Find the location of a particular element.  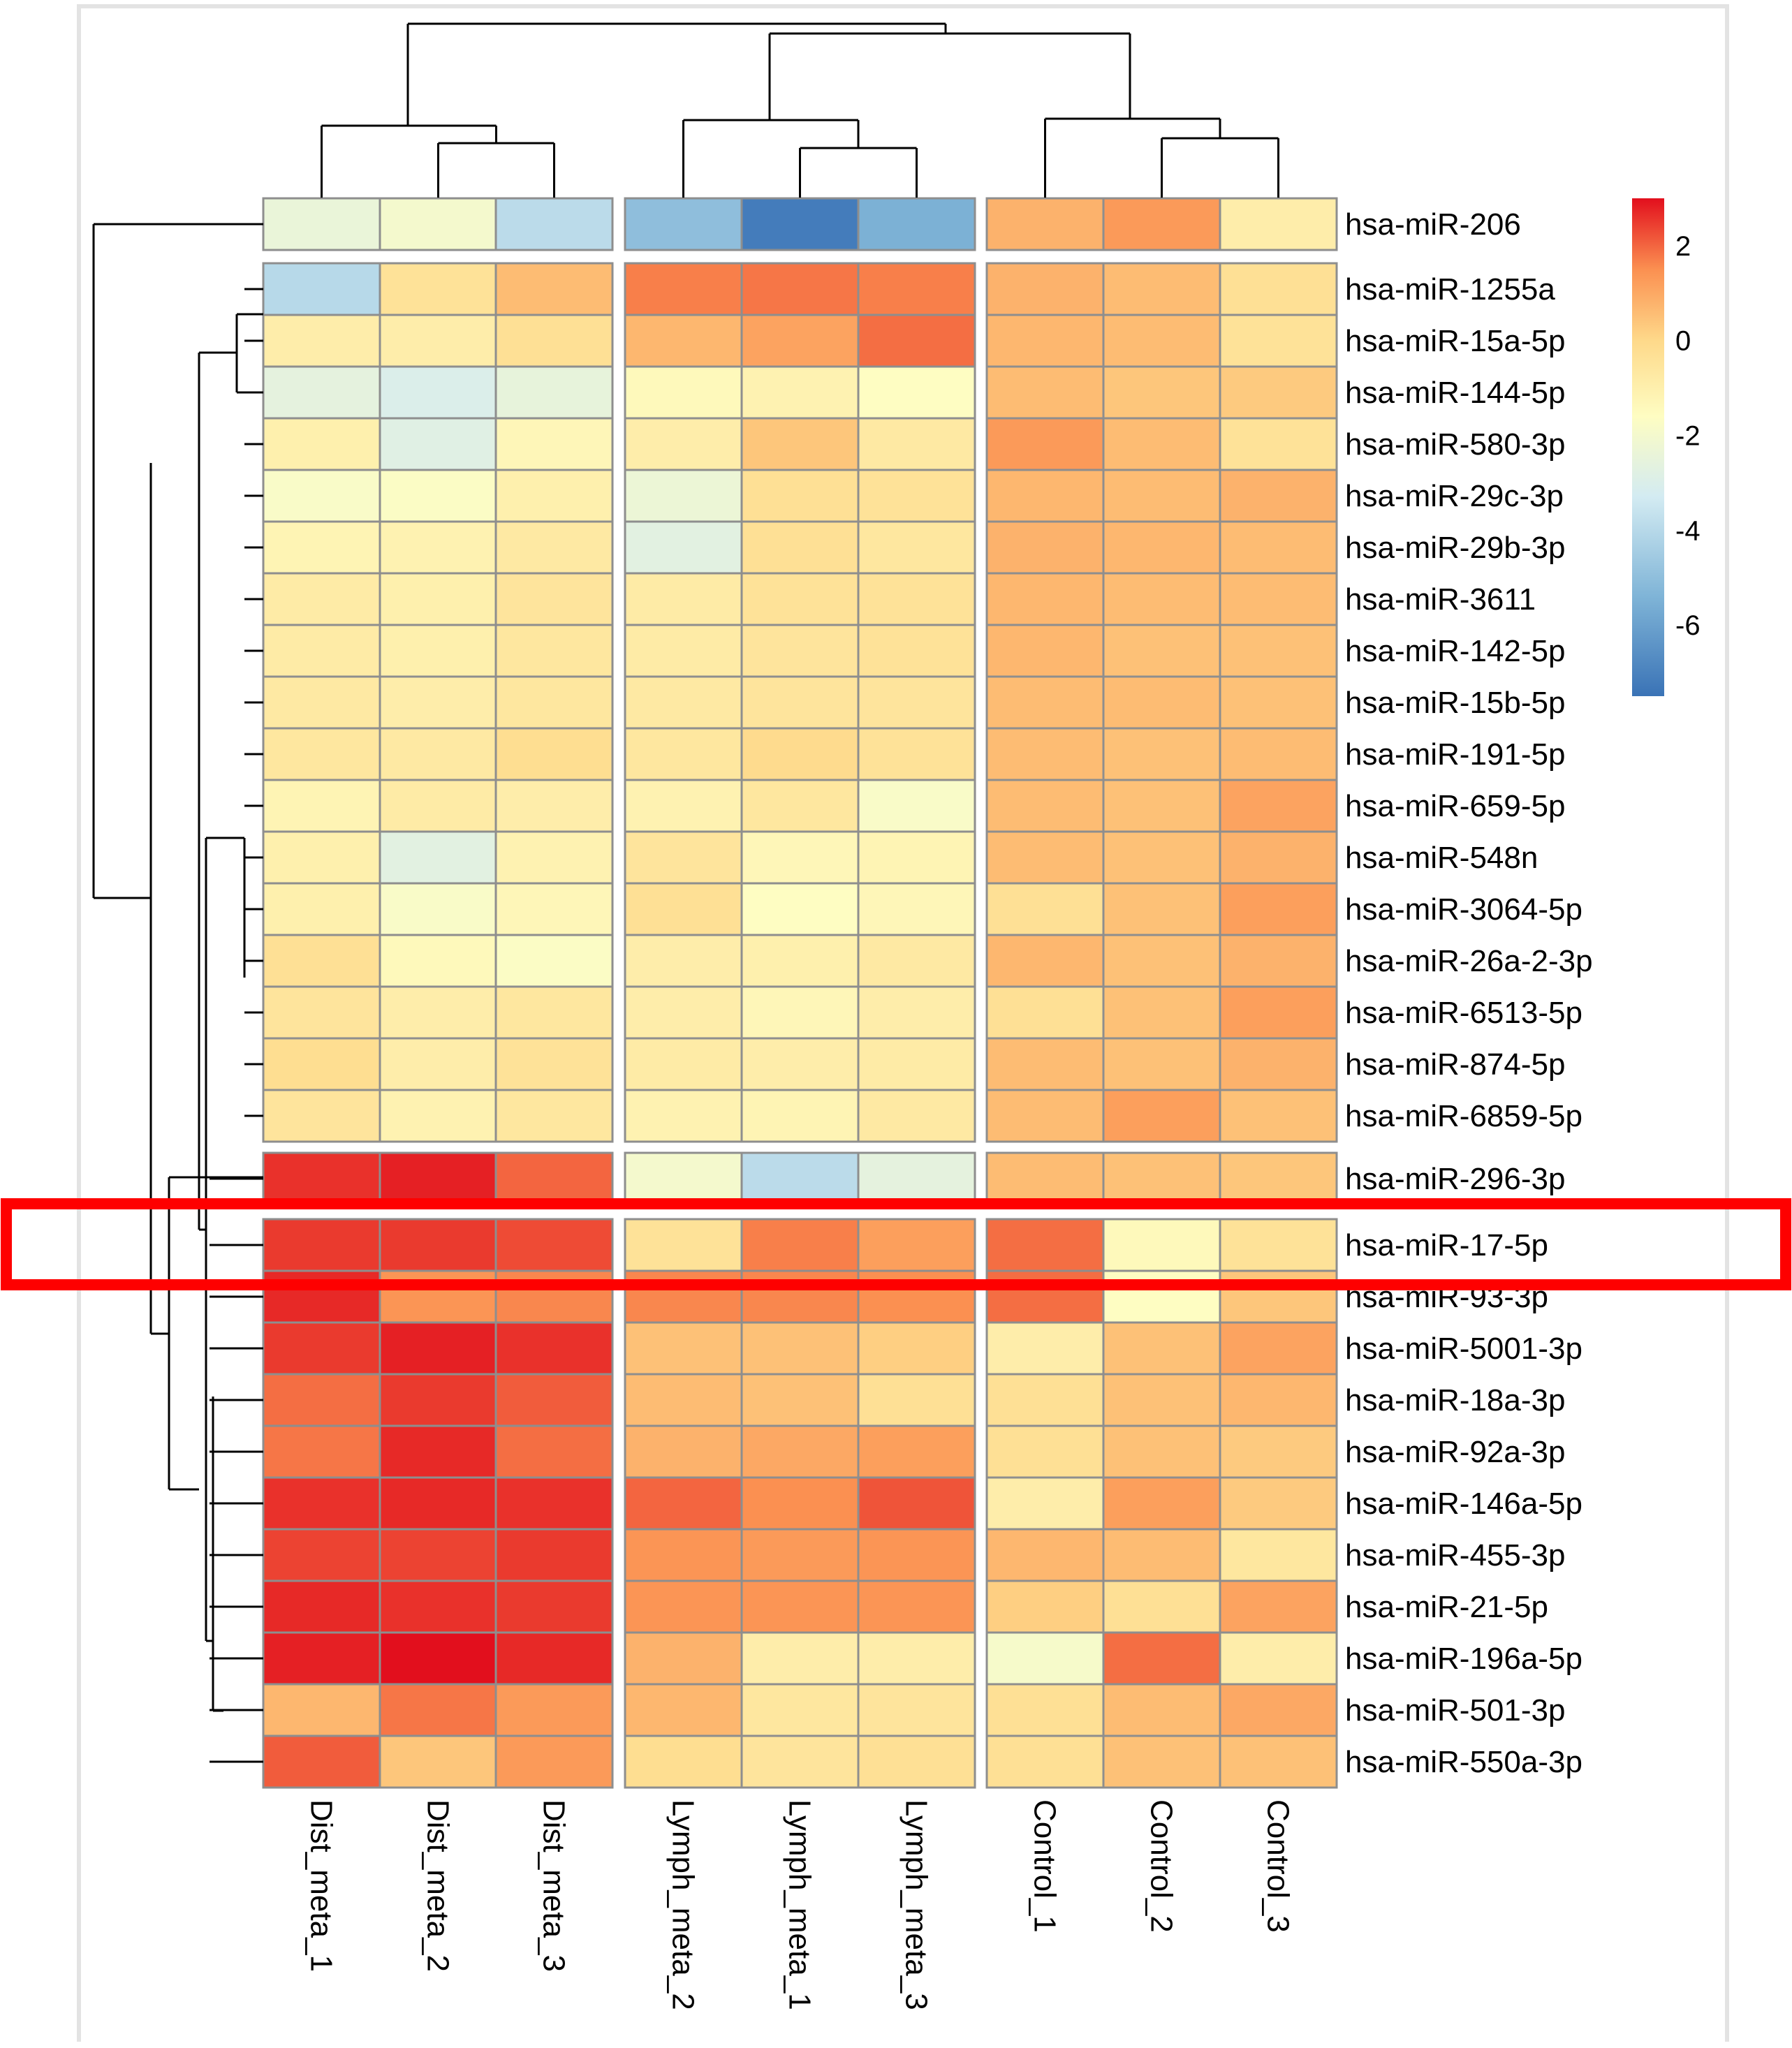

color-key-tick-label: -2 is located at coordinates (1688, 436).